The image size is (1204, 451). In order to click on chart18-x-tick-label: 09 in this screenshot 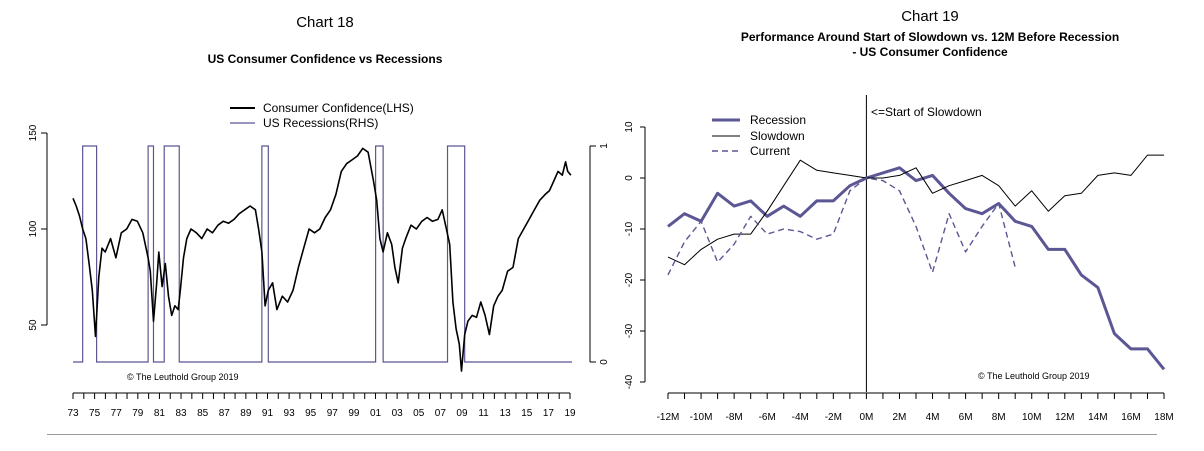, I will do `click(462, 413)`.